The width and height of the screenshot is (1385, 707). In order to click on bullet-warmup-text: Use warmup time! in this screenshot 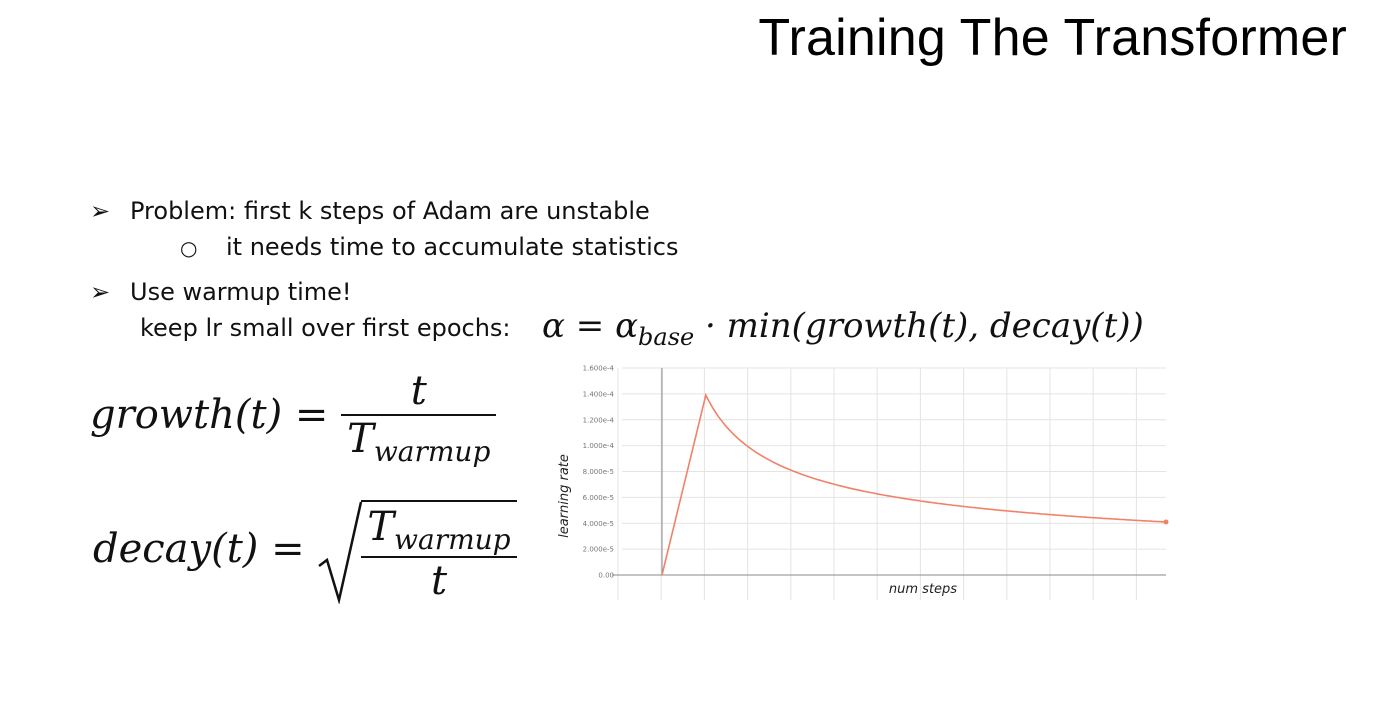, I will do `click(241, 292)`.